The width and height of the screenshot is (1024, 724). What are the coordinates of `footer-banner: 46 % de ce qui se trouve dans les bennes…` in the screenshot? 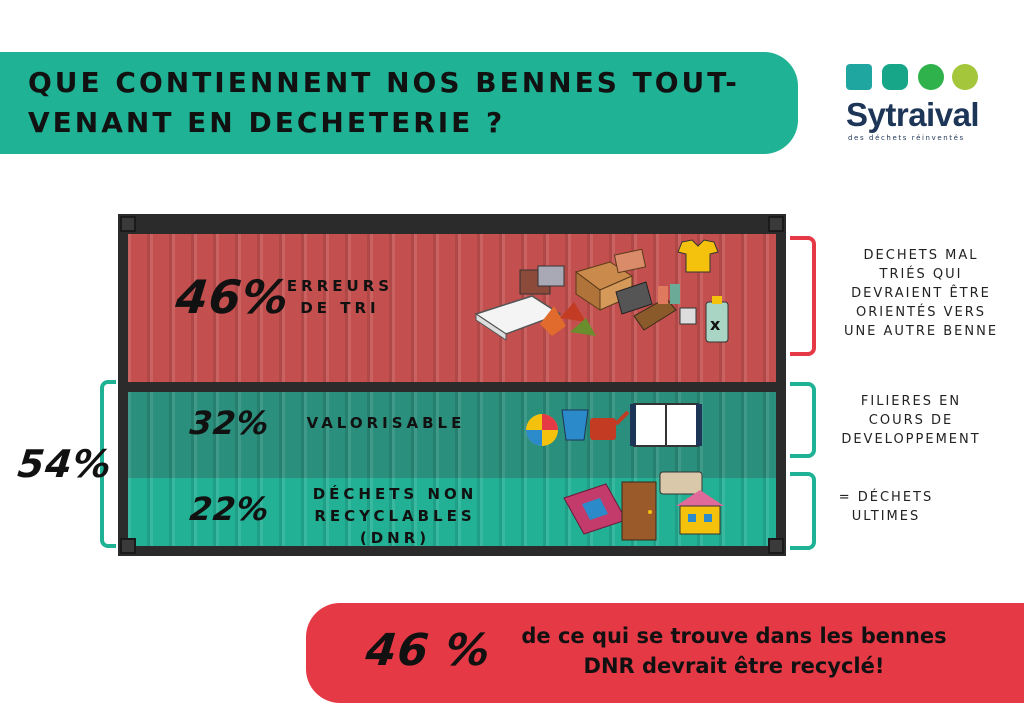 It's located at (665, 653).